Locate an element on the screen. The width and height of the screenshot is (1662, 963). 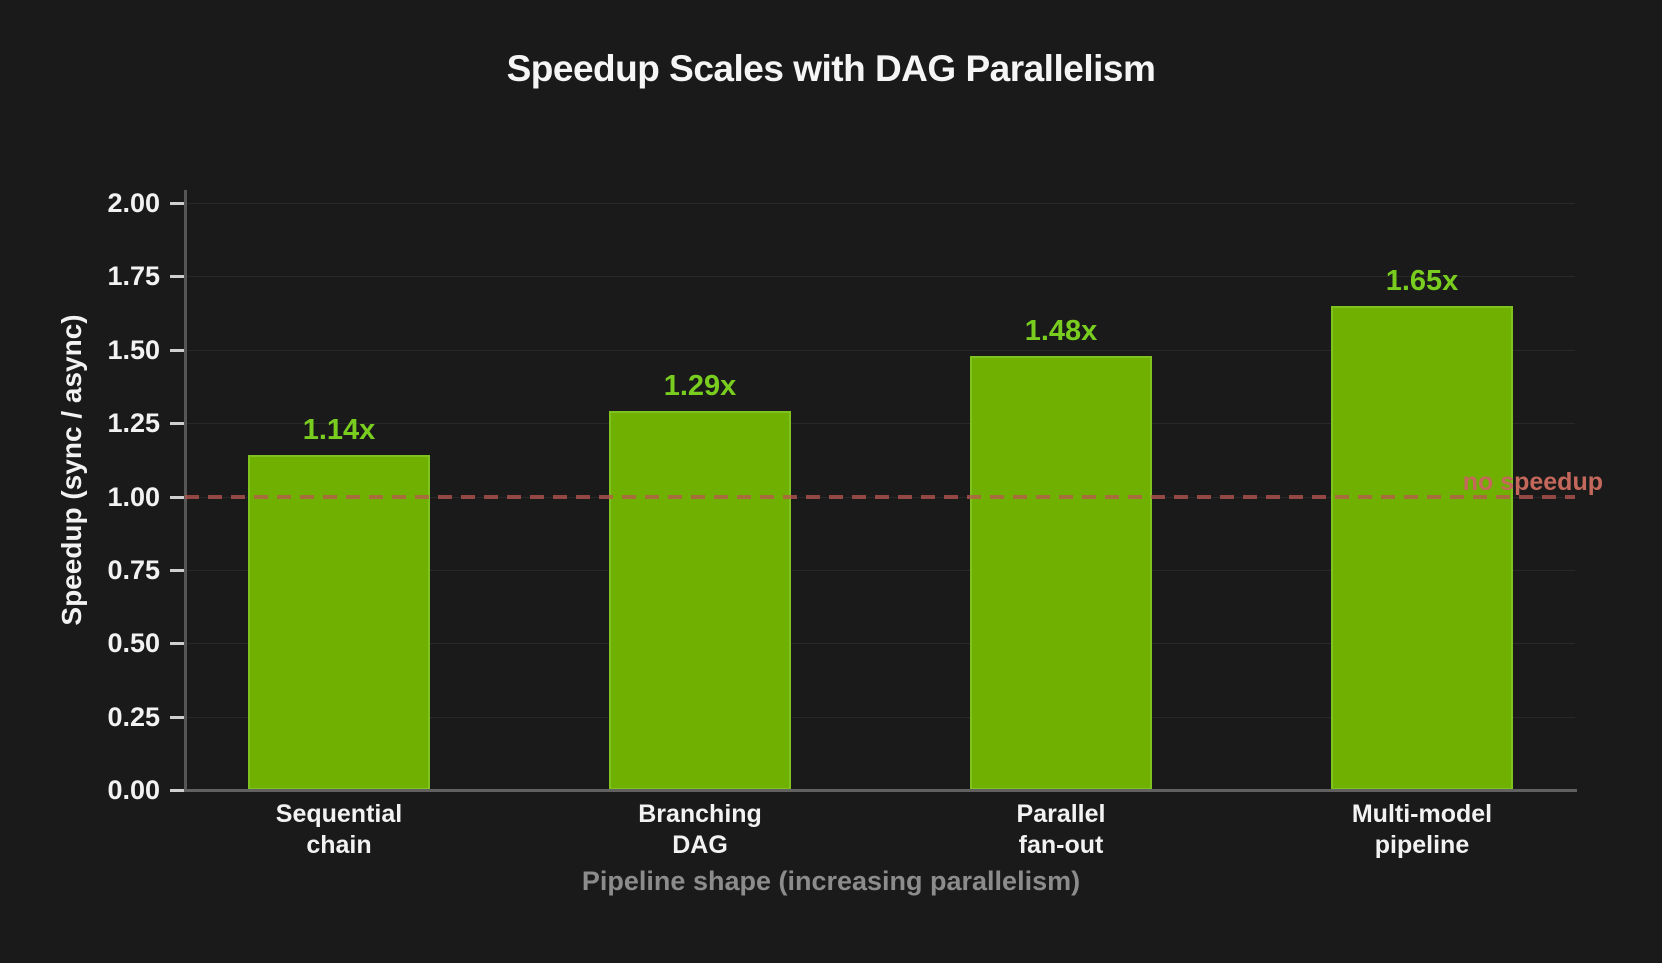
x-axis-label: Pipeline shape (increasing parallelism) is located at coordinates (831, 881).